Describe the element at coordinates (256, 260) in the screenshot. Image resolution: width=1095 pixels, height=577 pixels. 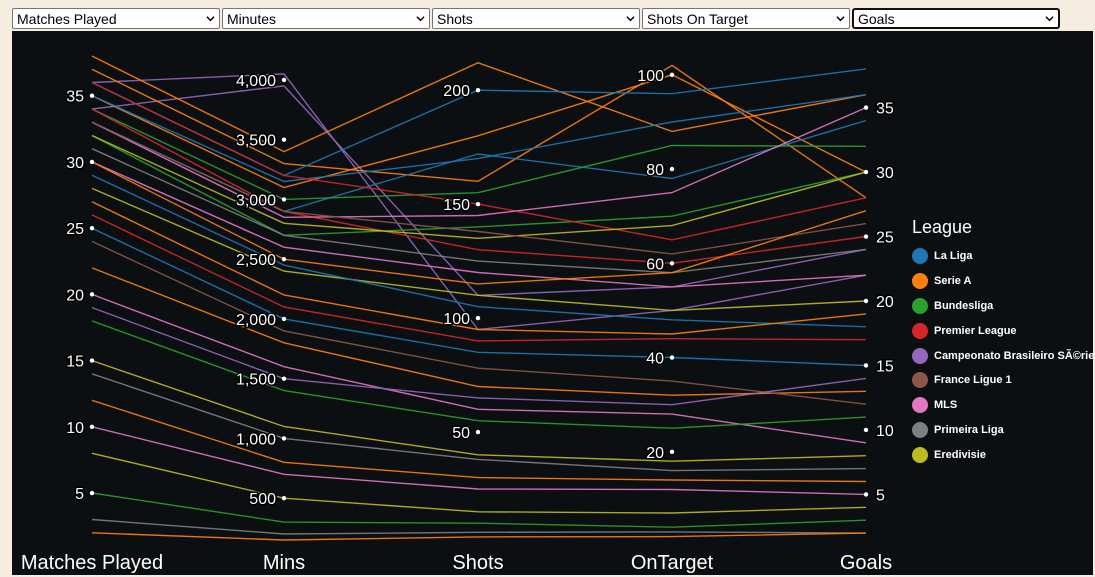
I see `axis-tick-label: 2,500` at that location.